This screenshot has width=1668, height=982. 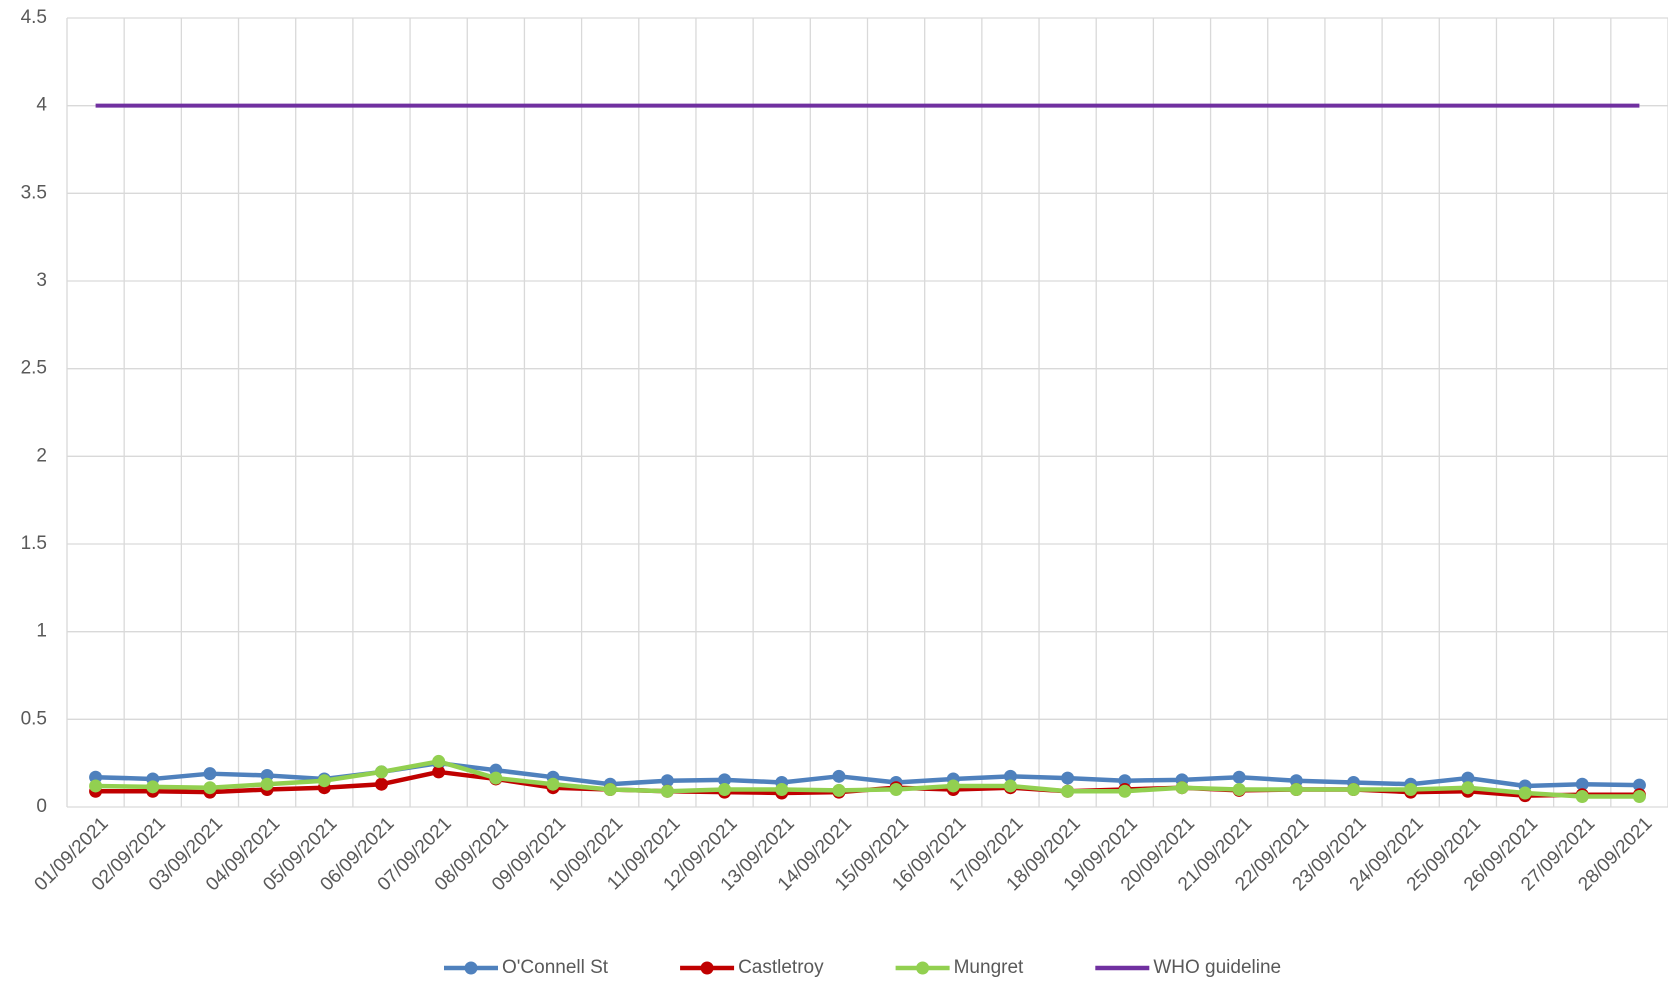 What do you see at coordinates (41, 631) in the screenshot?
I see `y-tick-label: 1` at bounding box center [41, 631].